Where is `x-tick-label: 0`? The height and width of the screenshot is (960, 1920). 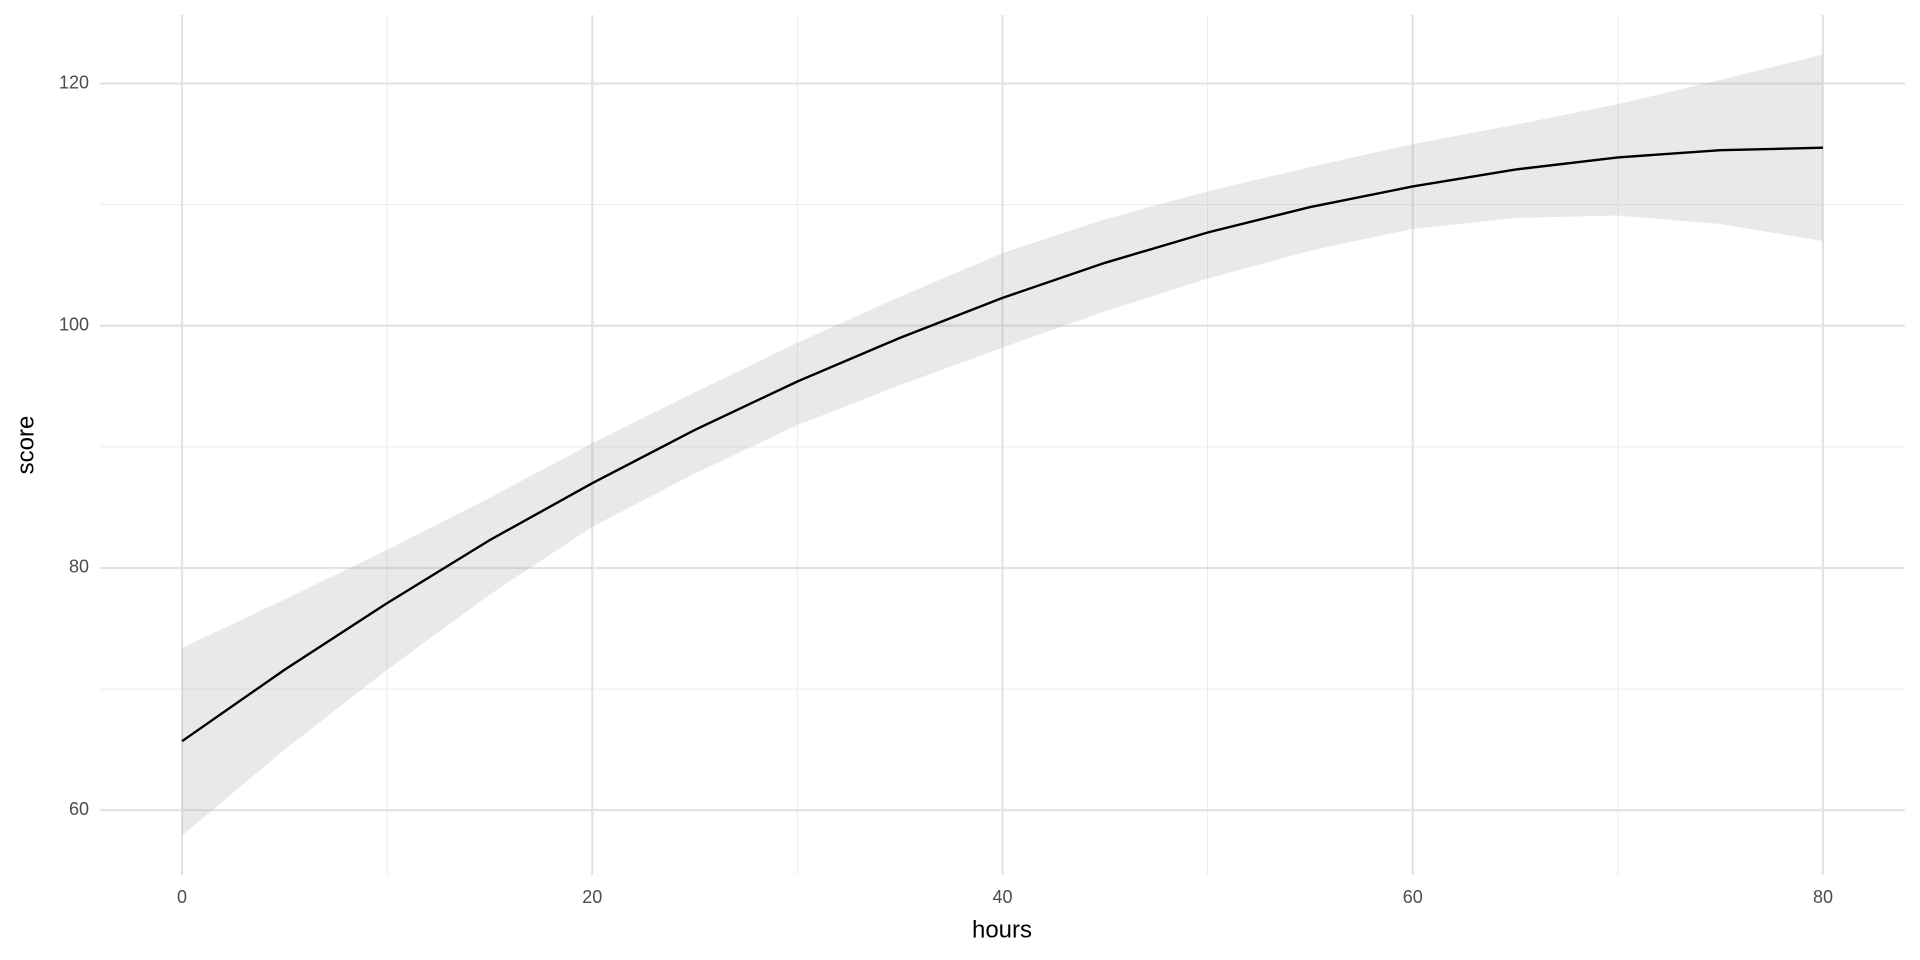
x-tick-label: 0 is located at coordinates (182, 897).